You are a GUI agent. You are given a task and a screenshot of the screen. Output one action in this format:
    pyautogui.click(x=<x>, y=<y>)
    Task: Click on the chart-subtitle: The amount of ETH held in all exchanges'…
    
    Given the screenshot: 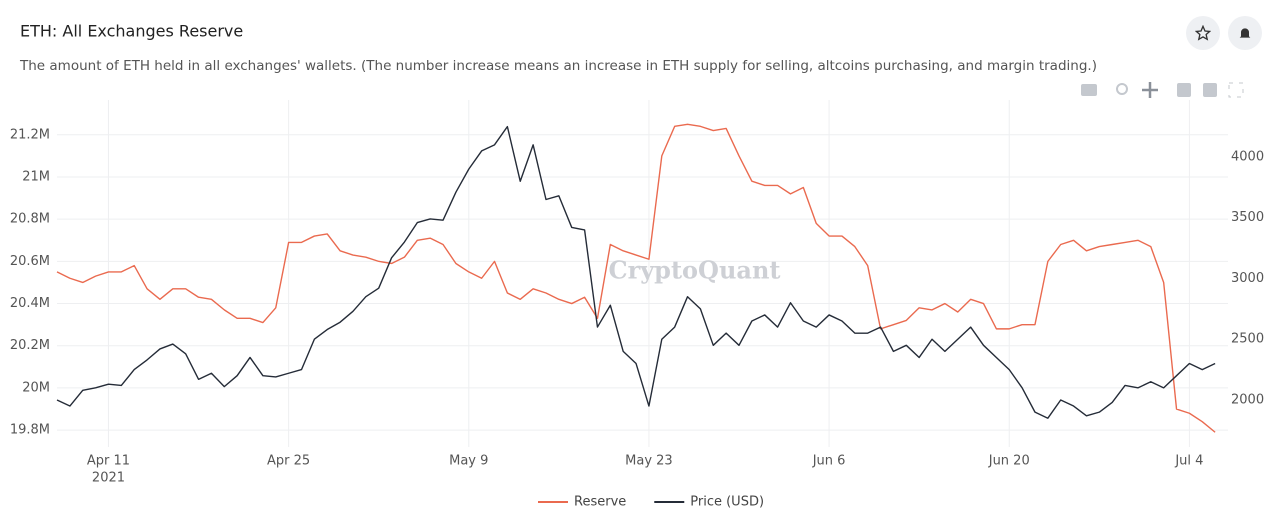 What is the action you would take?
    pyautogui.click(x=558, y=66)
    